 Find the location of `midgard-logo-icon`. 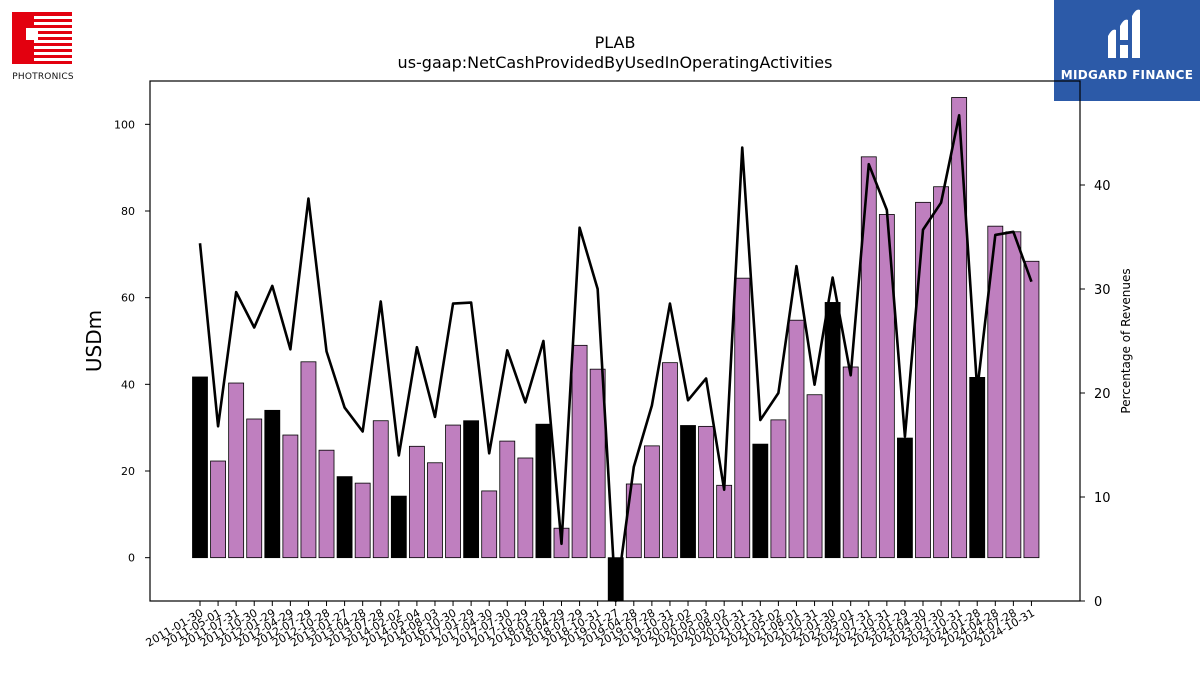

midgard-logo-icon is located at coordinates (1124, 34).